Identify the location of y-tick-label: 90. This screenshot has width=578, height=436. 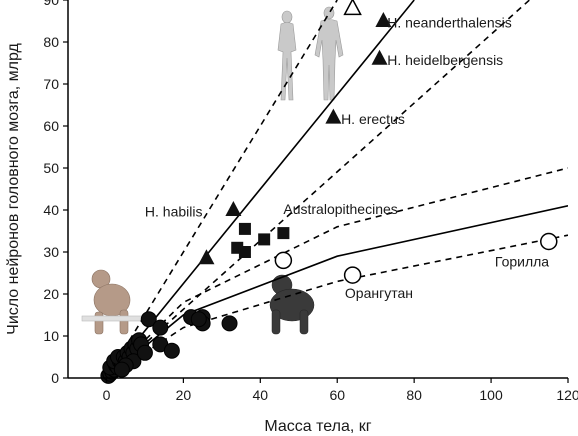
(51, 4).